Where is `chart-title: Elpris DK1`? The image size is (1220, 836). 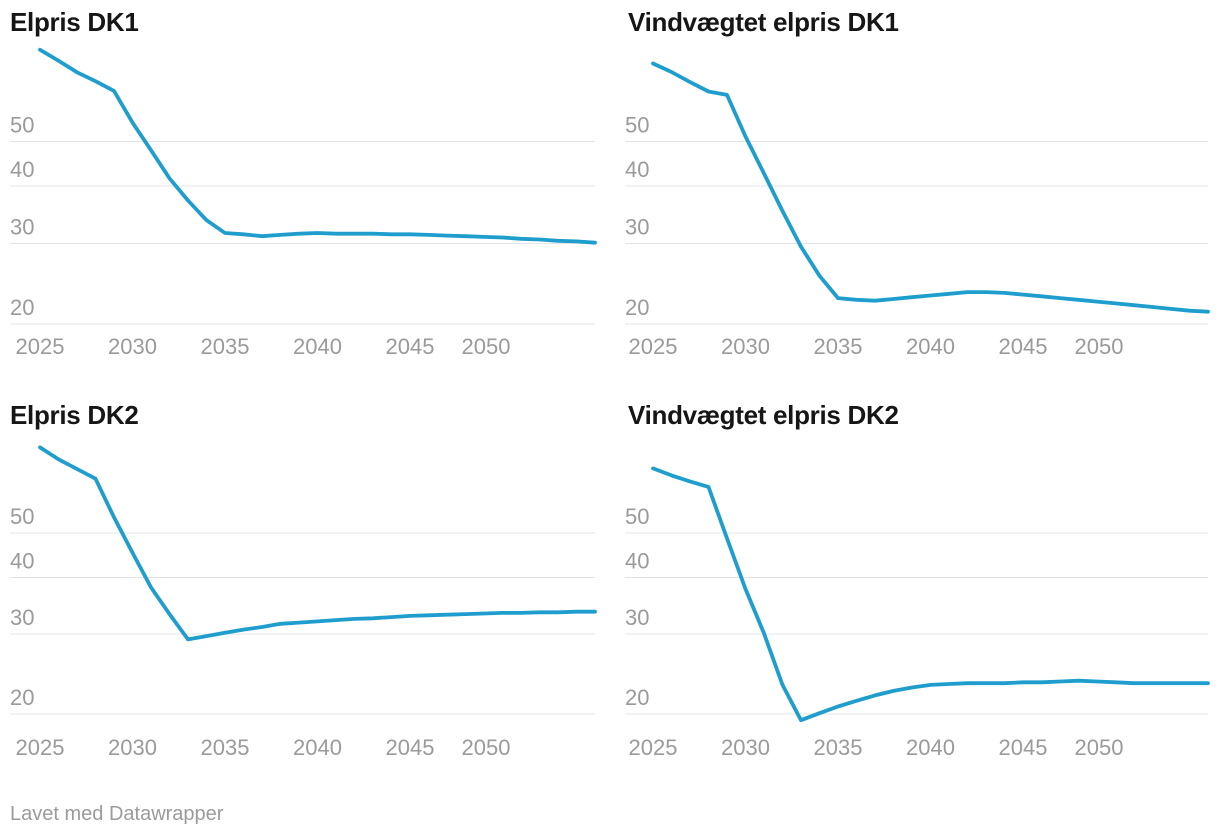 chart-title: Elpris DK1 is located at coordinates (74, 22).